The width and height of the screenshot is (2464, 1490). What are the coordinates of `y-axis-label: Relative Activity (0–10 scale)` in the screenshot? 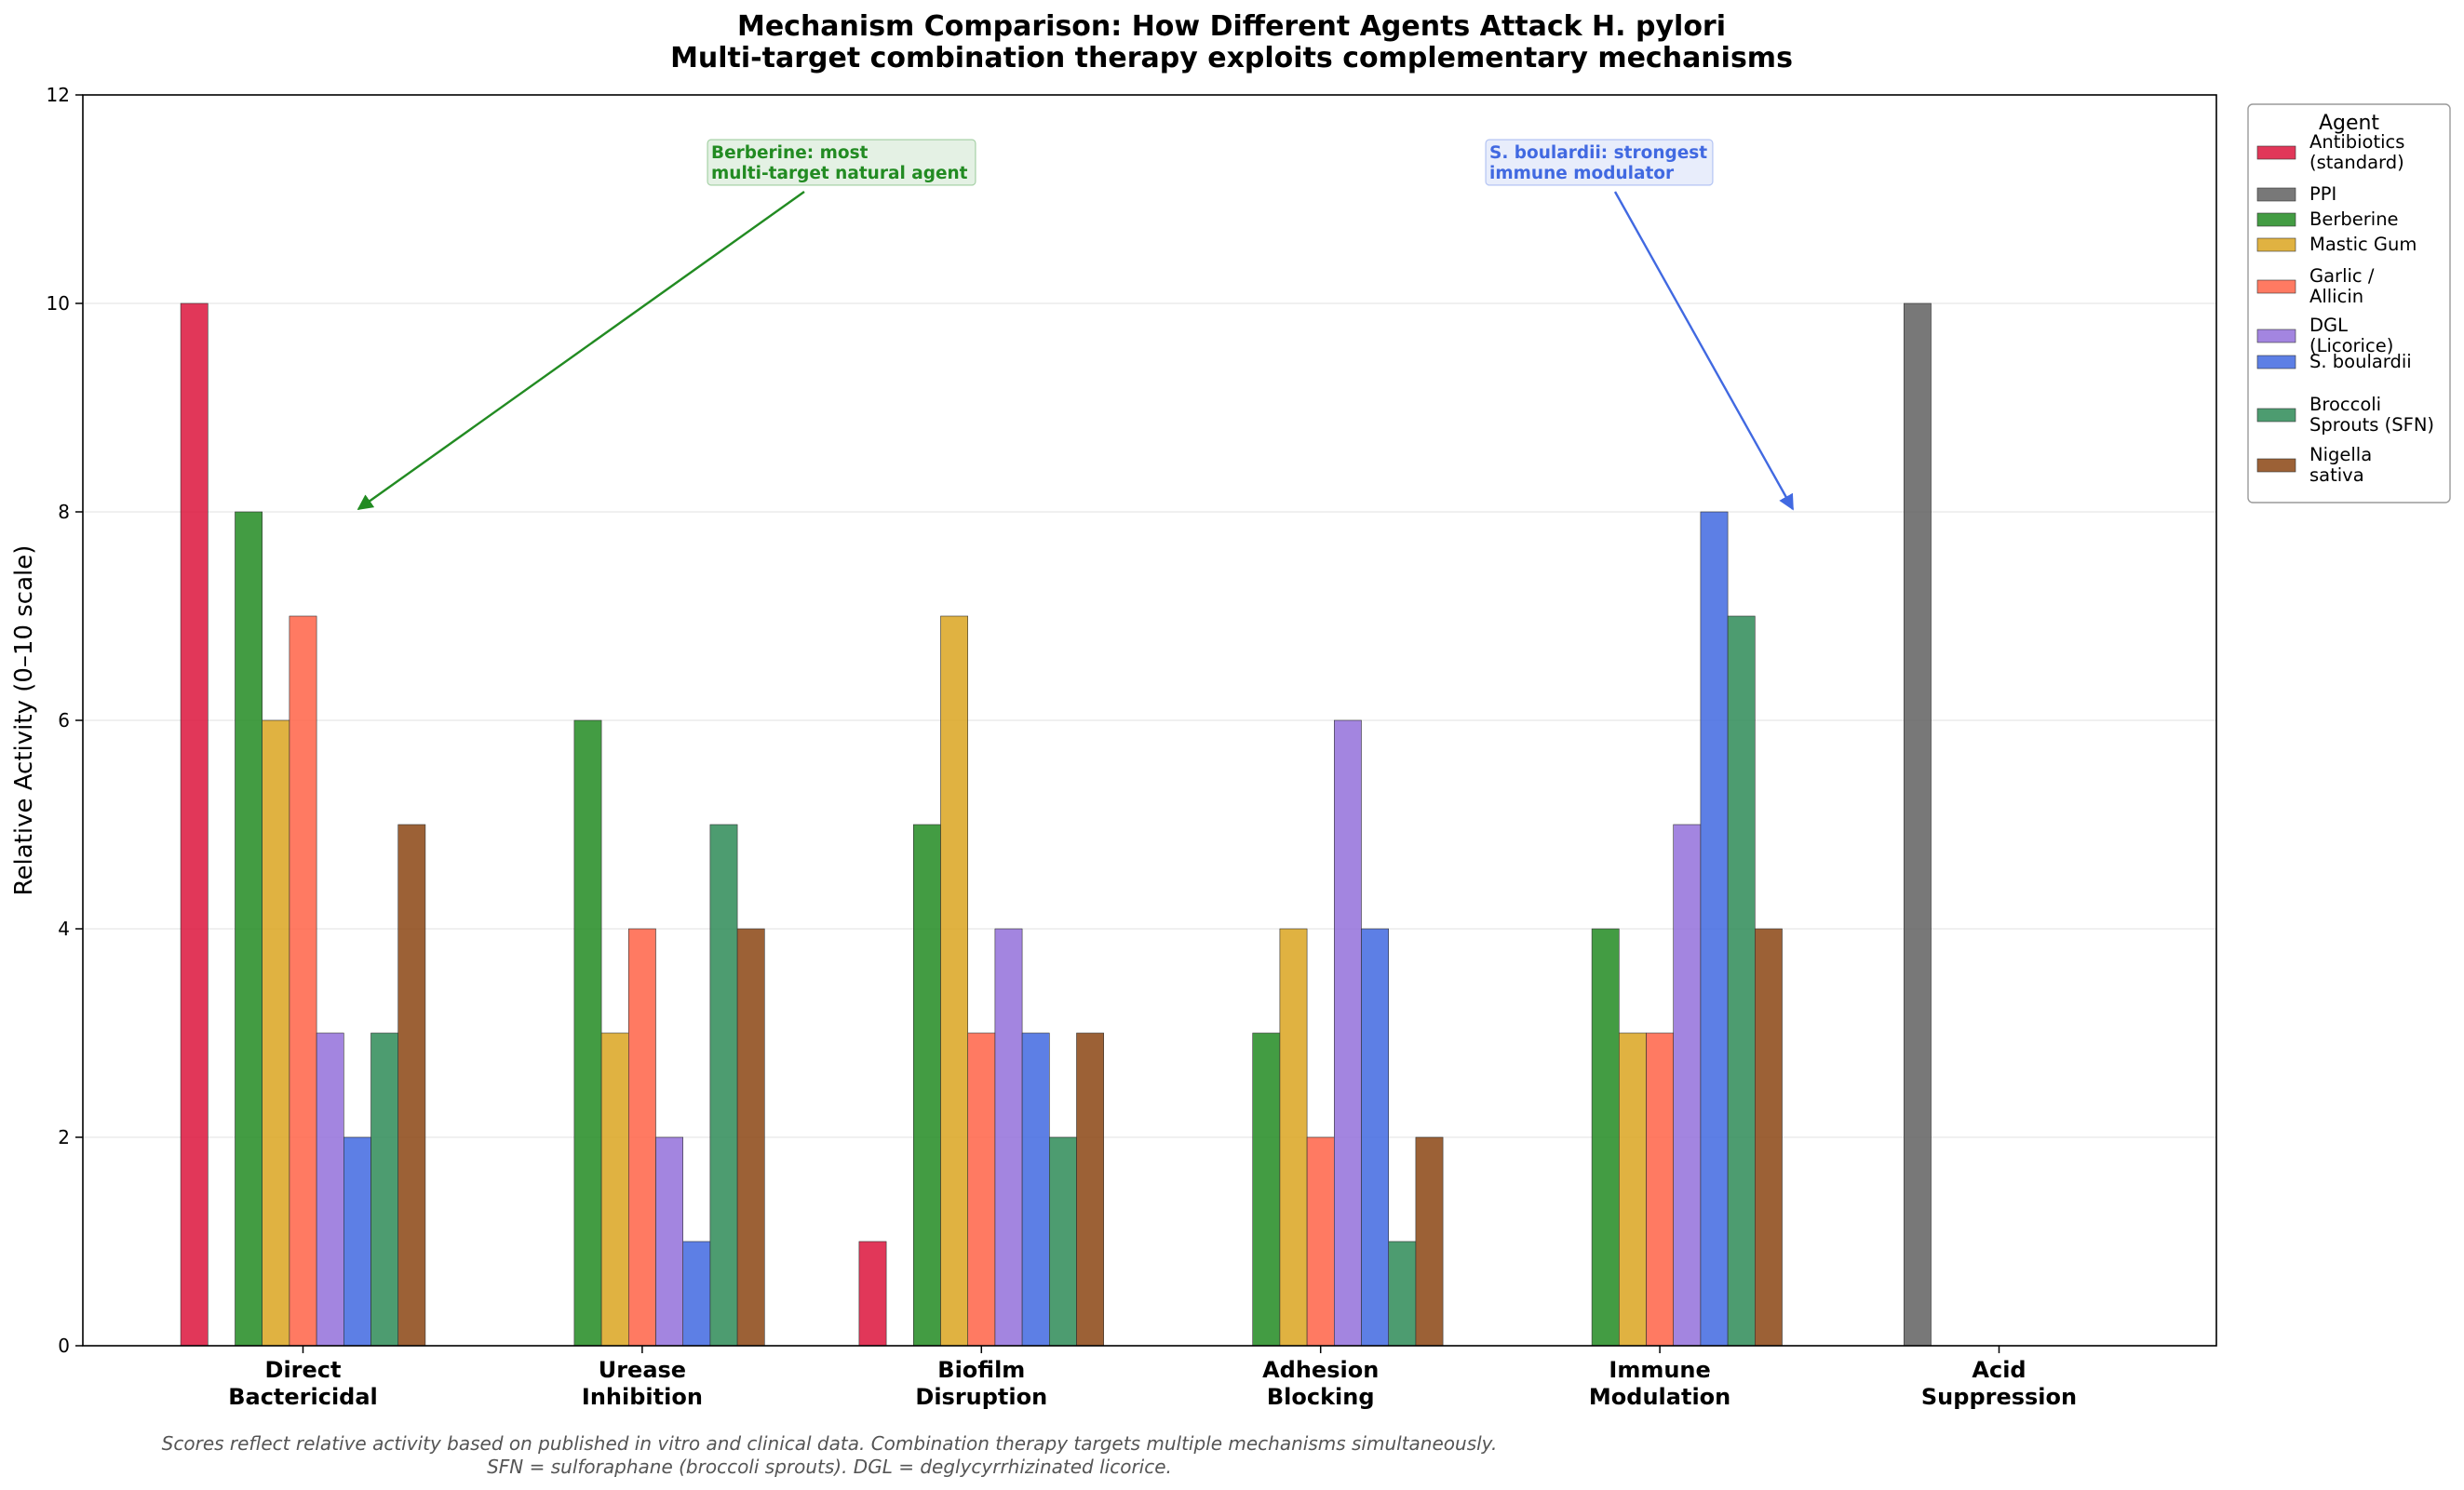 It's located at (24, 720).